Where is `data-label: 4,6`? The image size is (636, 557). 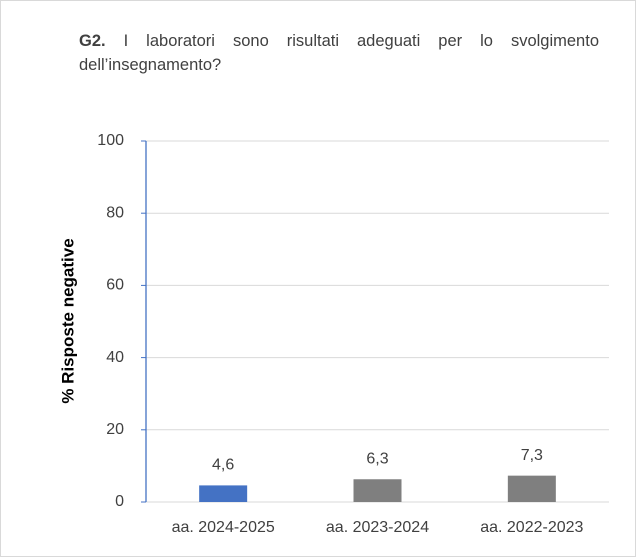
data-label: 4,6 is located at coordinates (223, 465).